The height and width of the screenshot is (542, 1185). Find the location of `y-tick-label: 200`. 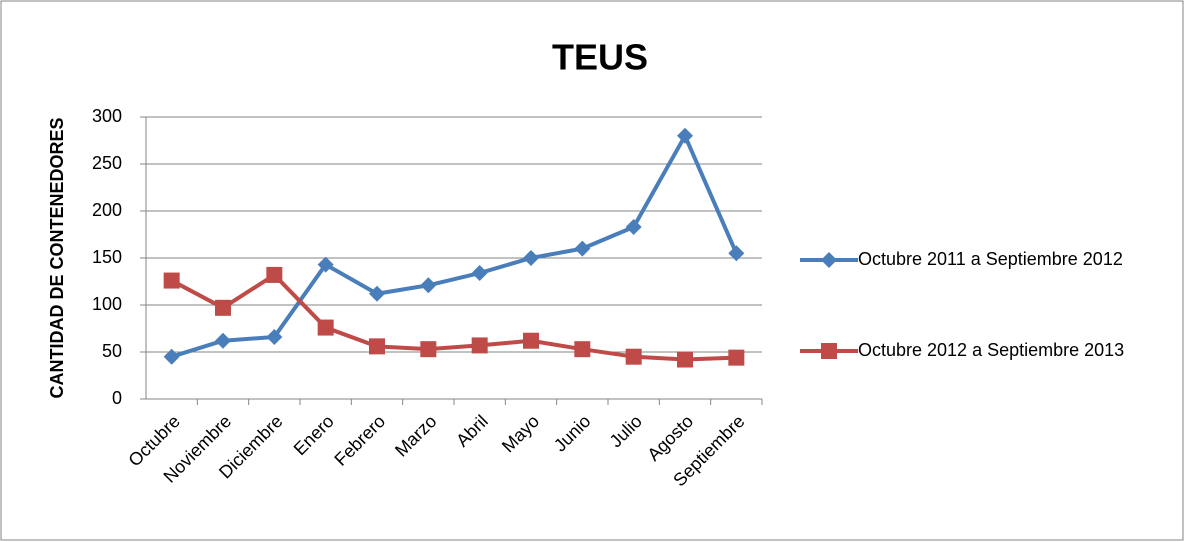

y-tick-label: 200 is located at coordinates (107, 210).